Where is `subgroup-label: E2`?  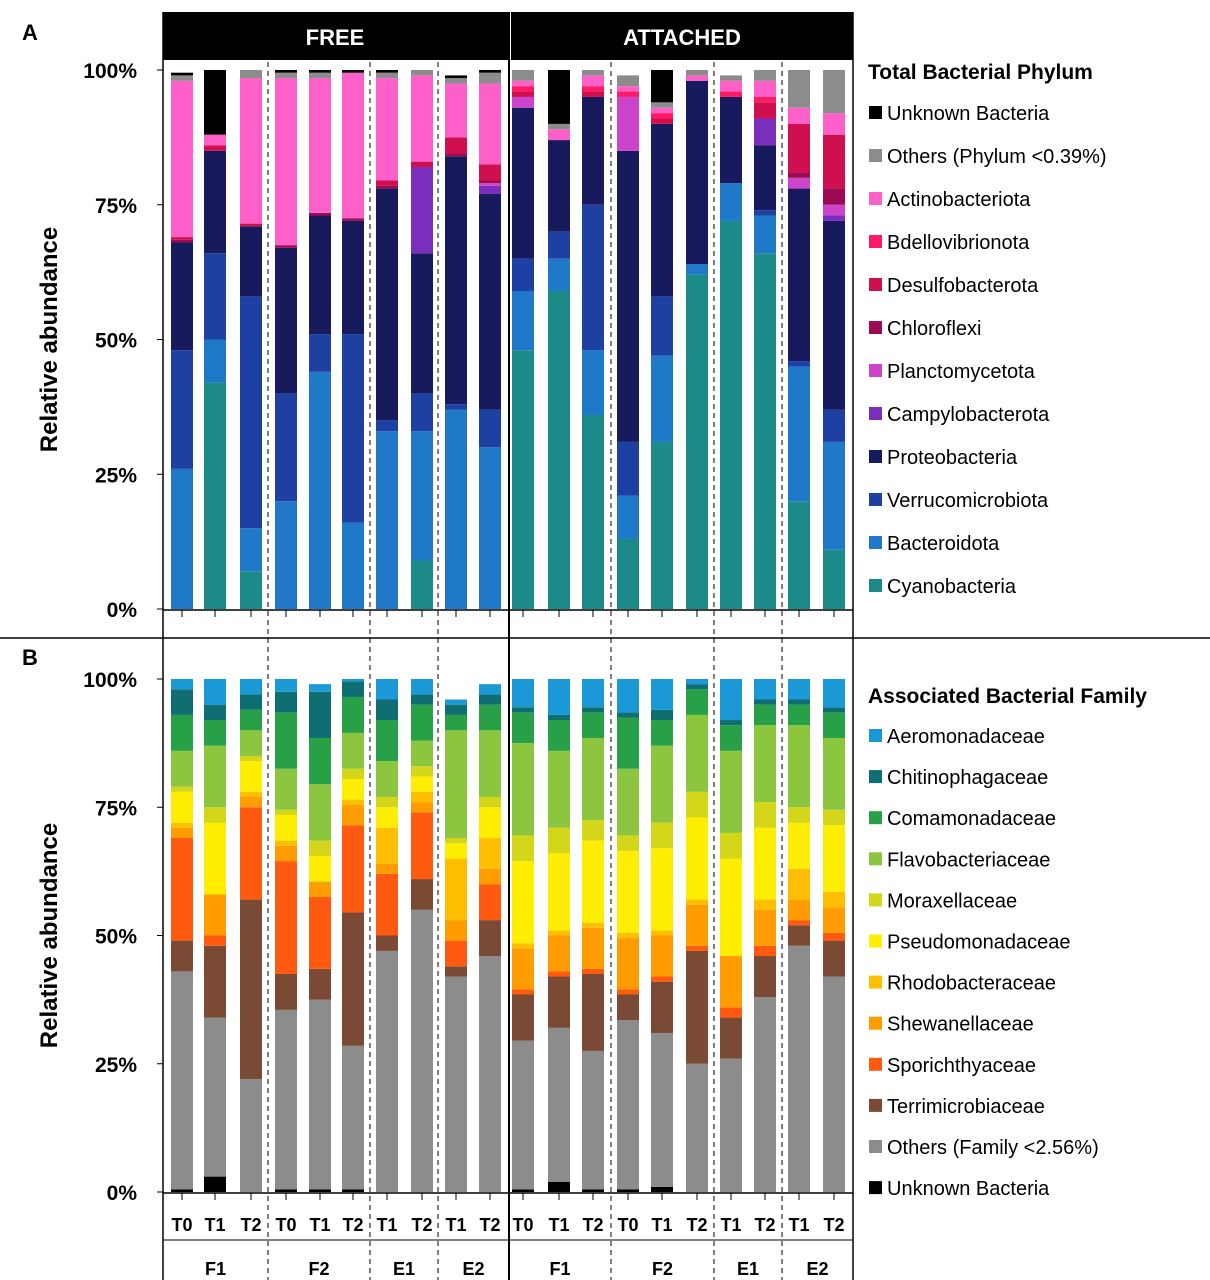 subgroup-label: E2 is located at coordinates (473, 1269).